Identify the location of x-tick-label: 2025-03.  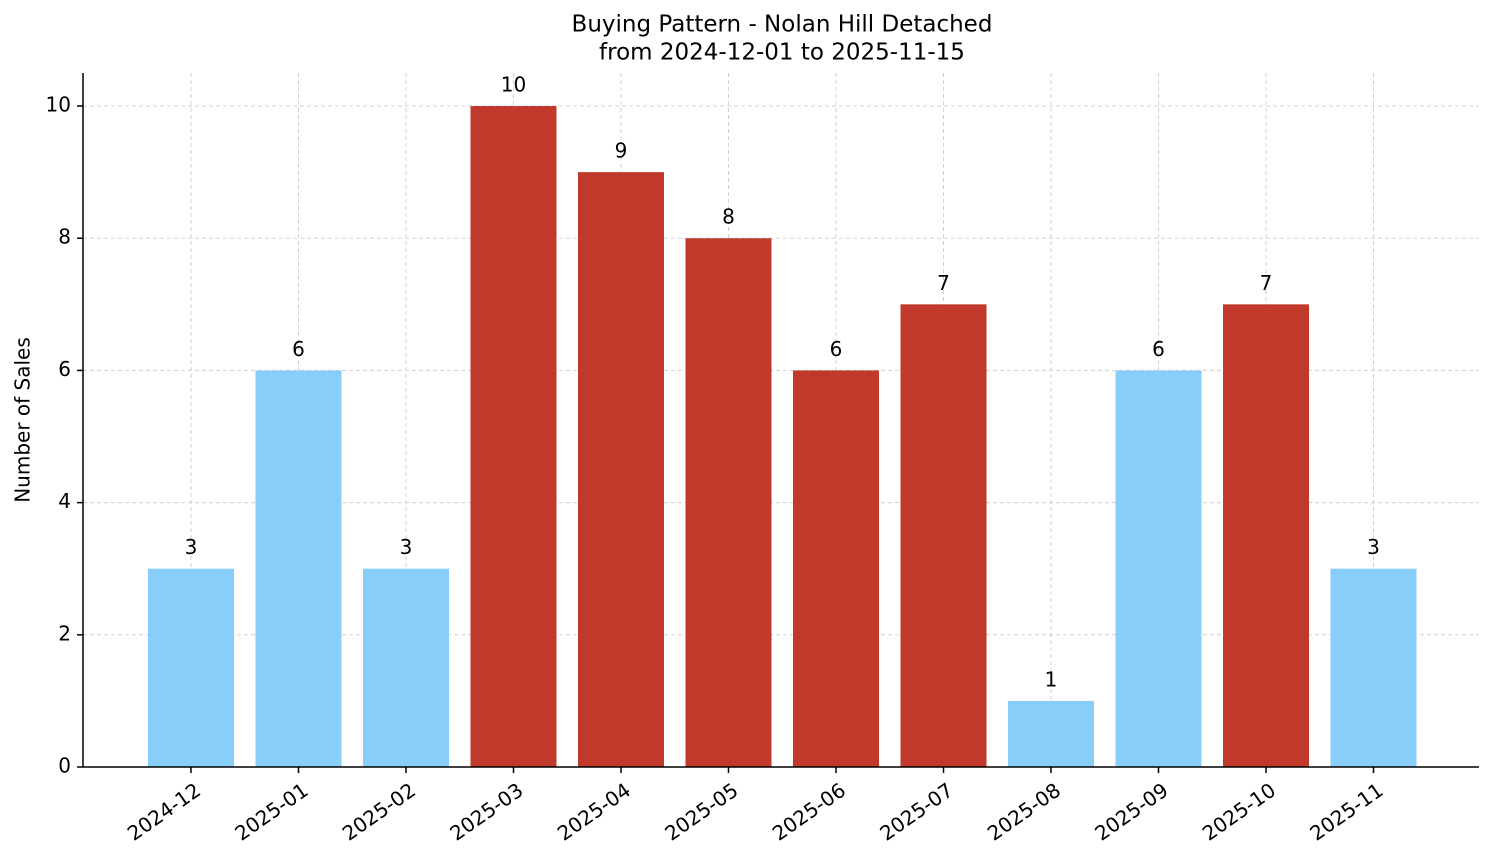
(486, 812).